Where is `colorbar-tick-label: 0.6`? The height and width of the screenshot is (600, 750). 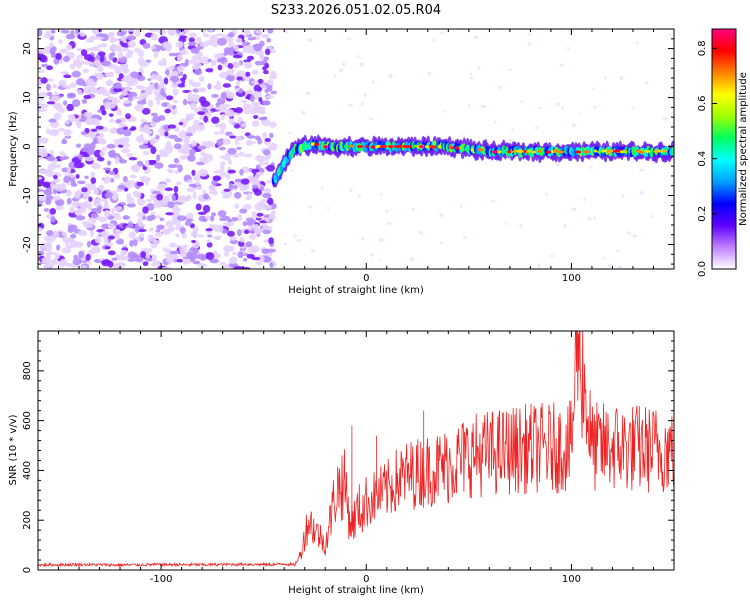 colorbar-tick-label: 0.6 is located at coordinates (702, 104).